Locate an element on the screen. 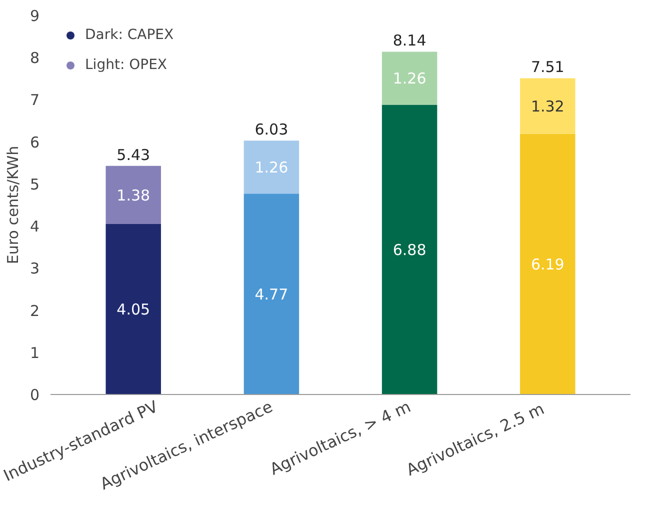 This screenshot has height=509, width=662. total-label: 6.03 is located at coordinates (271, 129).